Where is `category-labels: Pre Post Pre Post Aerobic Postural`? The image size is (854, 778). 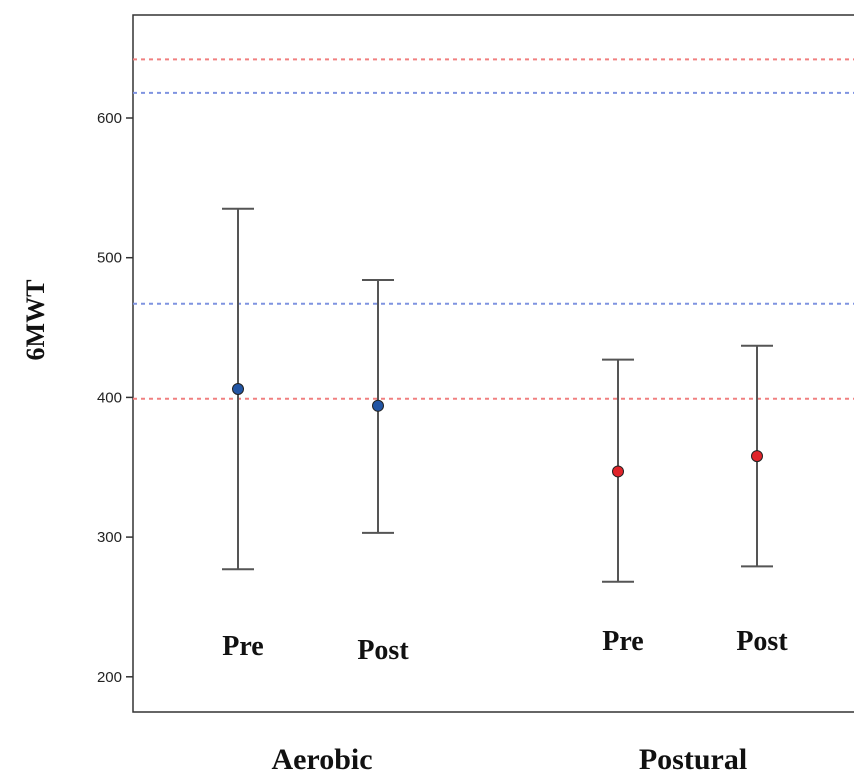 category-labels: Pre Post Pre Post Aerobic Postural is located at coordinates (505, 701).